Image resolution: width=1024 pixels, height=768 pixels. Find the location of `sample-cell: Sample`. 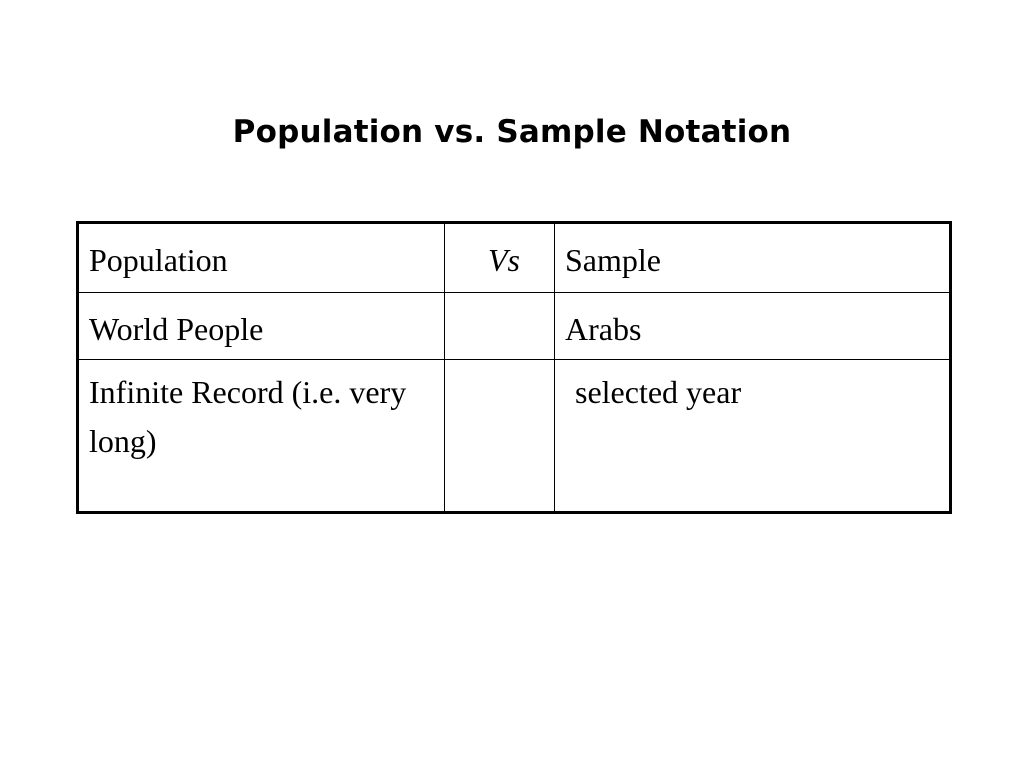

sample-cell: Sample is located at coordinates (752, 257).